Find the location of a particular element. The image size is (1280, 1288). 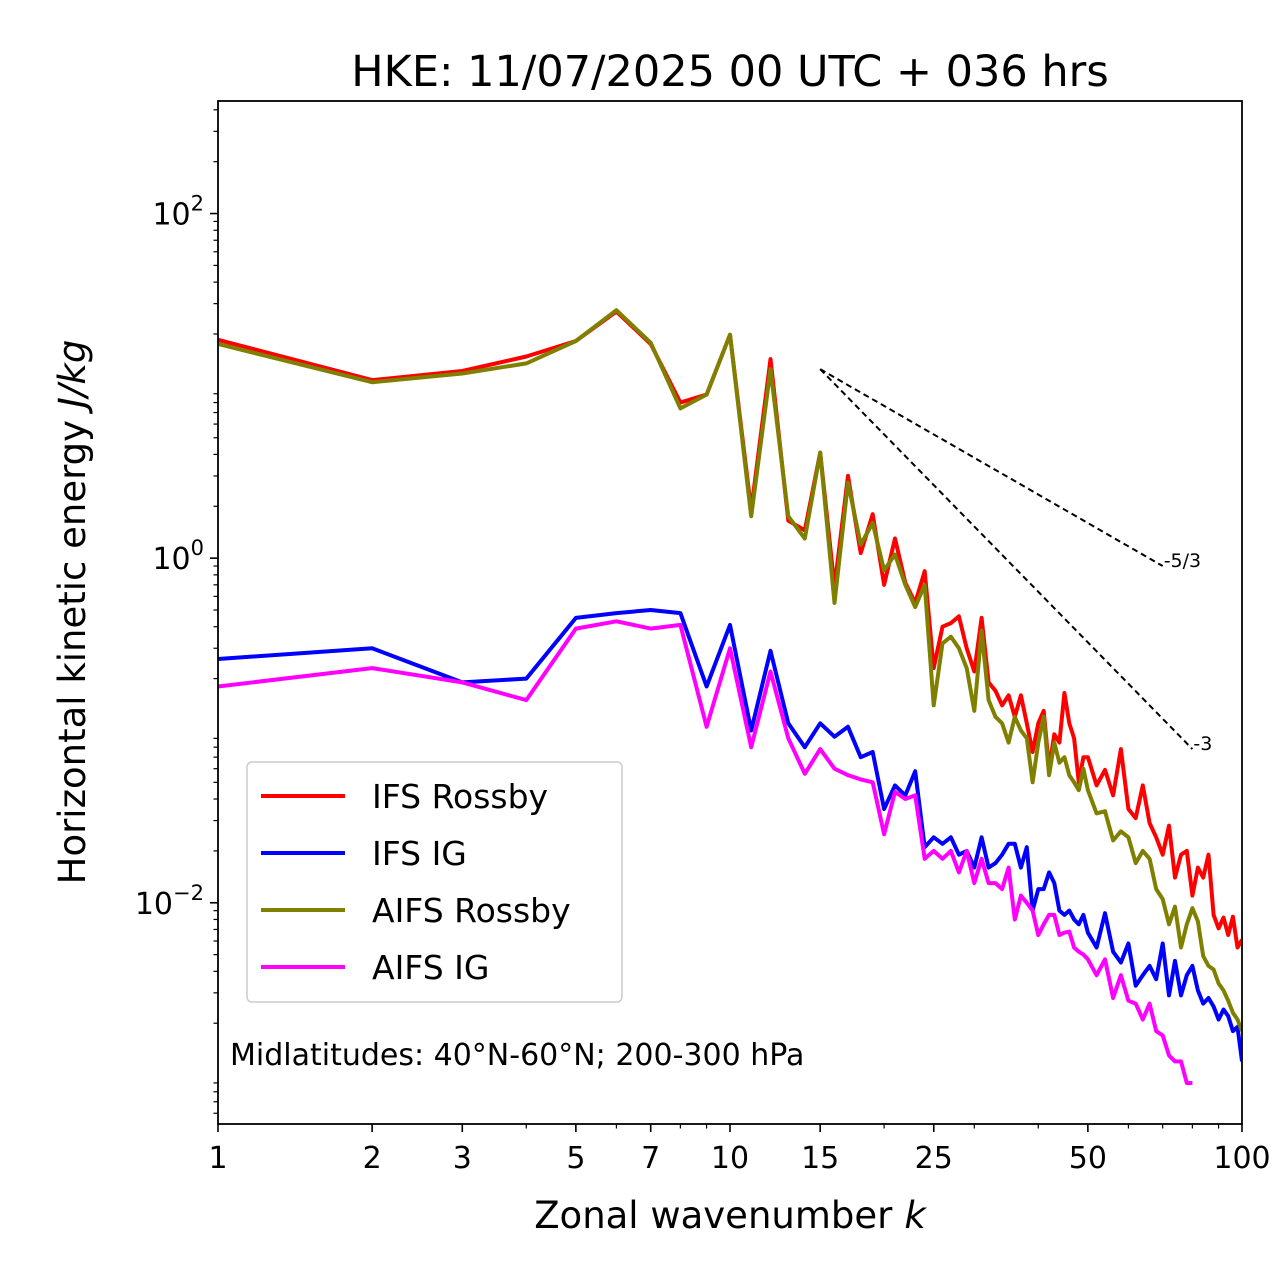

y-axis-title: Horizontal kinetic energy J/kg is located at coordinates (72, 612).